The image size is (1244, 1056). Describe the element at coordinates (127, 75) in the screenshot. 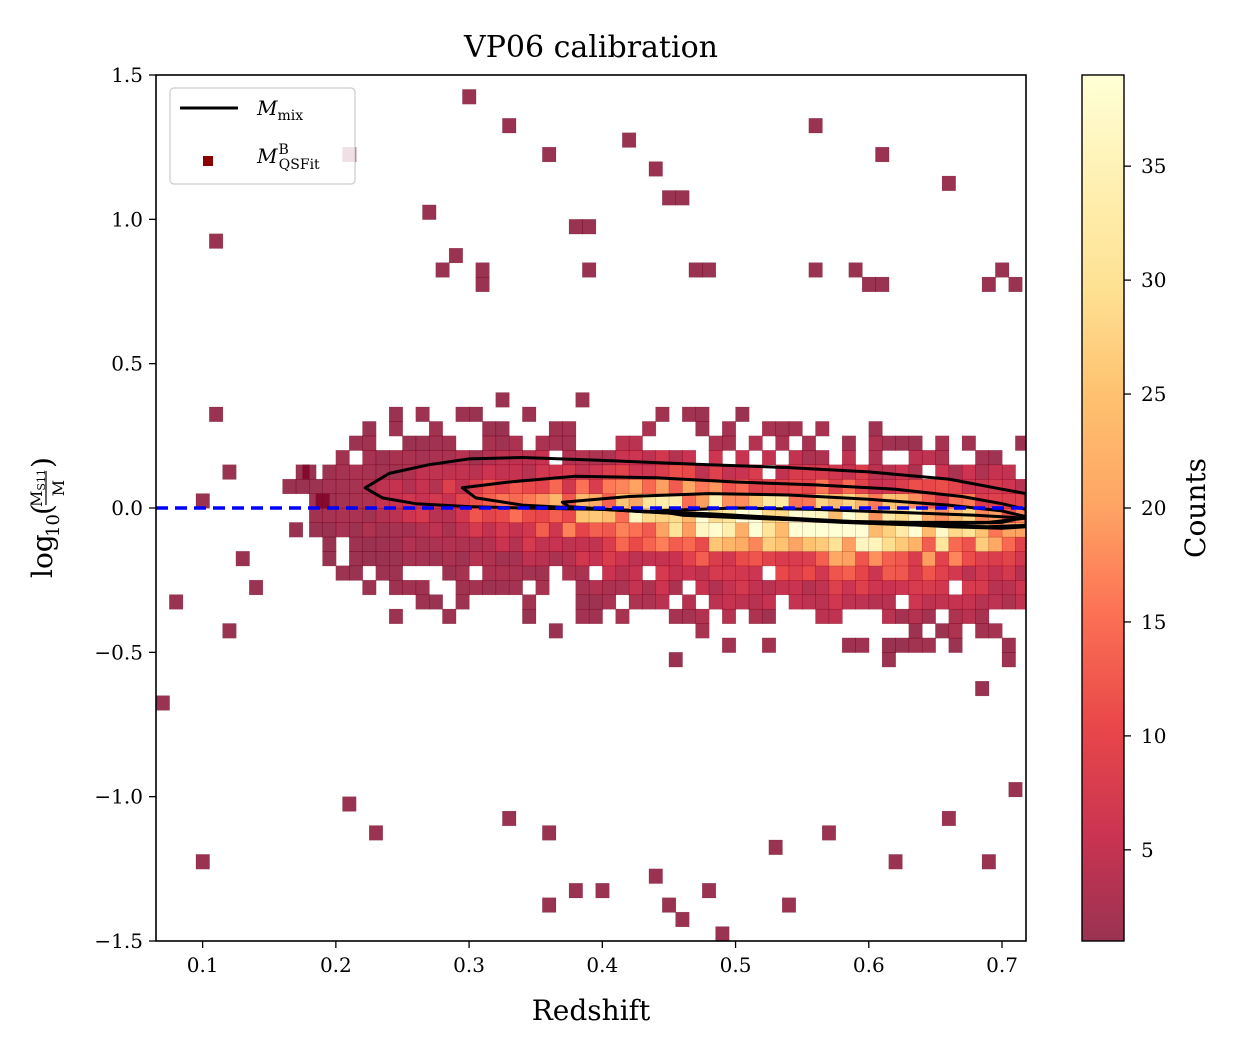

I see `y-tick-label: 1.5` at that location.